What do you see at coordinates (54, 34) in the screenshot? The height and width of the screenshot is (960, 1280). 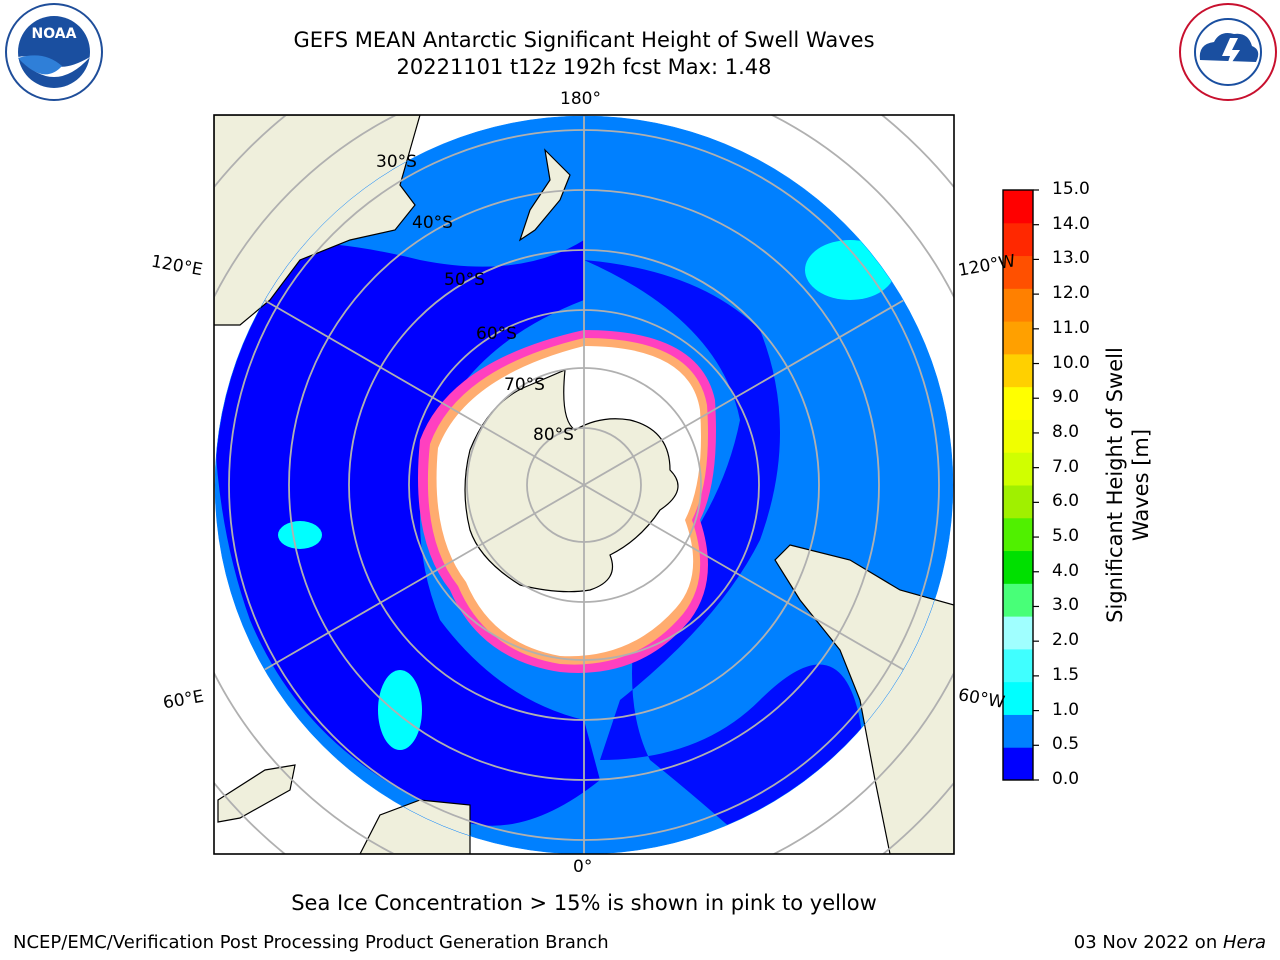 I see `noaa-logo-text: NOAA` at bounding box center [54, 34].